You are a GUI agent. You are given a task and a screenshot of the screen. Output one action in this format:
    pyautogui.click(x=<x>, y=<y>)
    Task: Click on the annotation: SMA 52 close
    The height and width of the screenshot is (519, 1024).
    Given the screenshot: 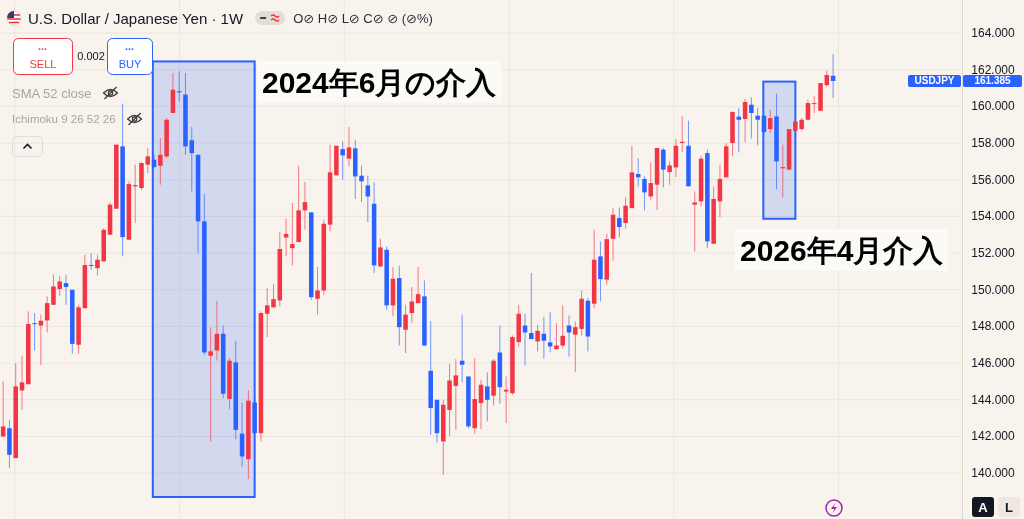 What is the action you would take?
    pyautogui.click(x=52, y=93)
    